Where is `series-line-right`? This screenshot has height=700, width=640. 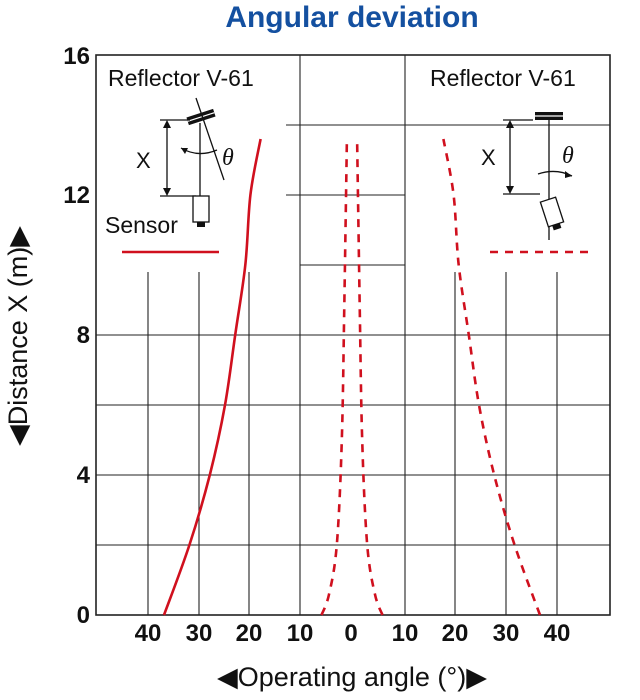
series-line-right is located at coordinates (492, 377).